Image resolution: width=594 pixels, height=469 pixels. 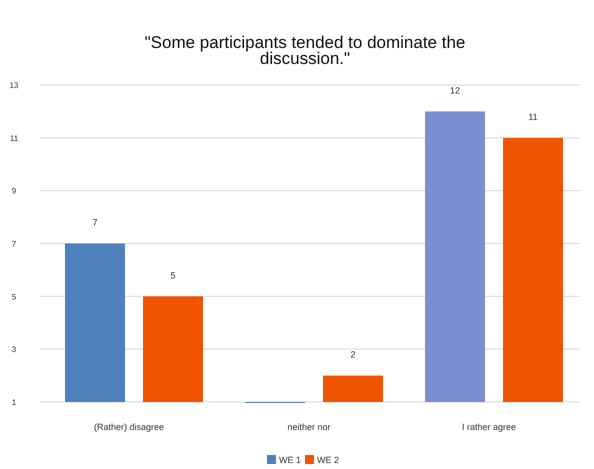 What do you see at coordinates (14, 85) in the screenshot?
I see `y-tick-label: 13` at bounding box center [14, 85].